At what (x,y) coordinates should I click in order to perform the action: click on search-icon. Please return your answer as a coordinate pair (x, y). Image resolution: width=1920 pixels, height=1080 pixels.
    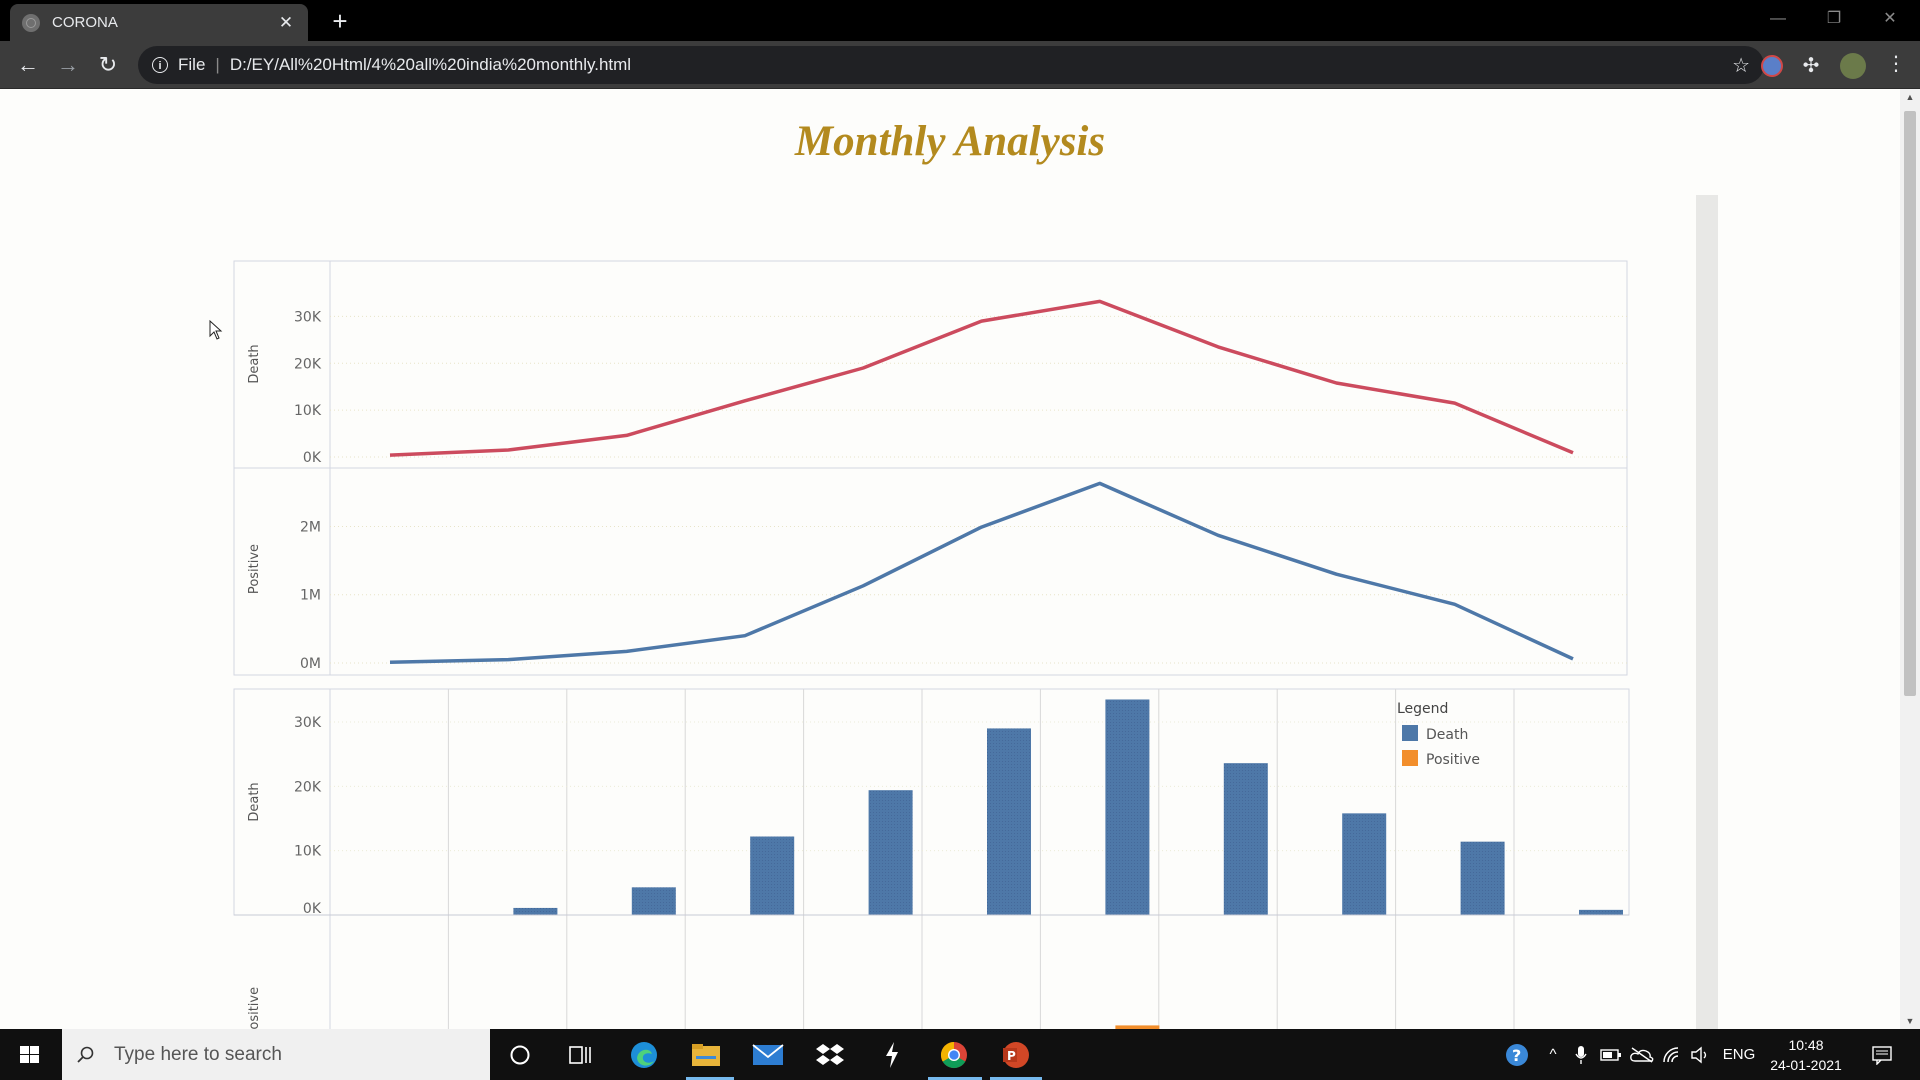
    Looking at the image, I should click on (85, 1054).